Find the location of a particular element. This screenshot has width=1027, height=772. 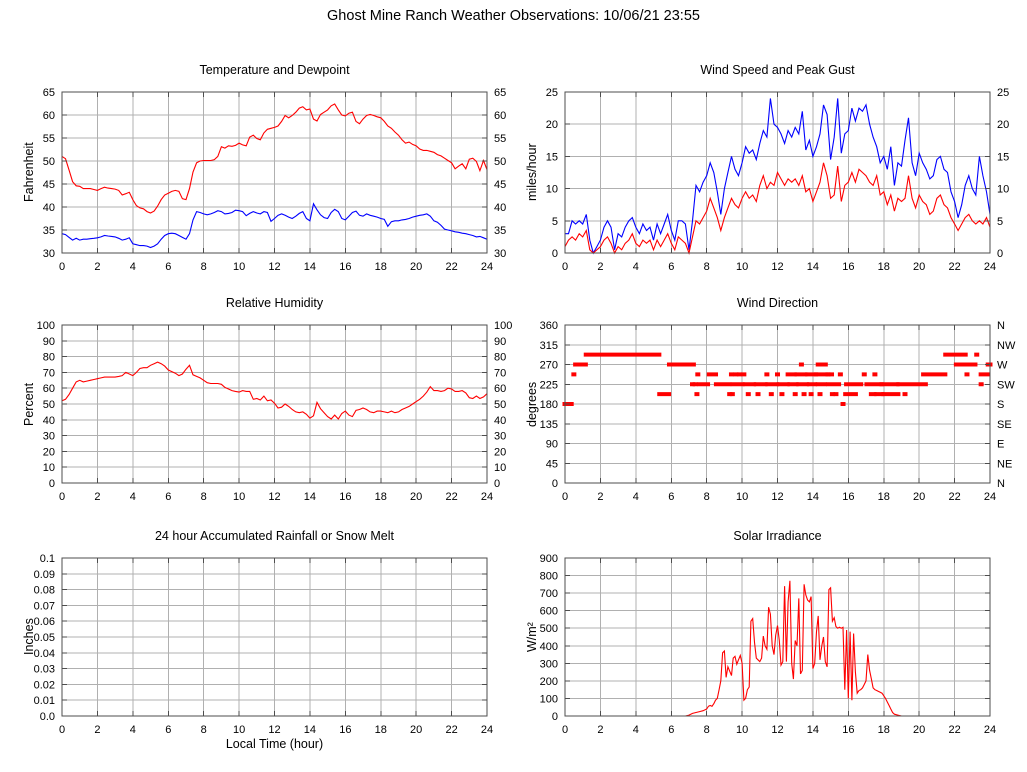

chart-title: Temperature and Dewpoint is located at coordinates (274, 70).